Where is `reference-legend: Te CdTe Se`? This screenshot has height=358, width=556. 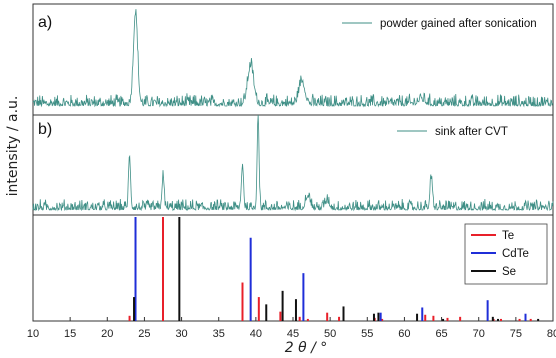
reference-legend: Te CdTe Se is located at coordinates (506, 254).